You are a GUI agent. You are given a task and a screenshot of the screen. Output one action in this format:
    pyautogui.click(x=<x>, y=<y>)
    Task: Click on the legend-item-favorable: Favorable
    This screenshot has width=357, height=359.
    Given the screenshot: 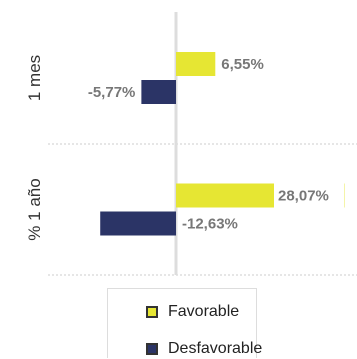 What is the action you would take?
    pyautogui.click(x=192, y=312)
    